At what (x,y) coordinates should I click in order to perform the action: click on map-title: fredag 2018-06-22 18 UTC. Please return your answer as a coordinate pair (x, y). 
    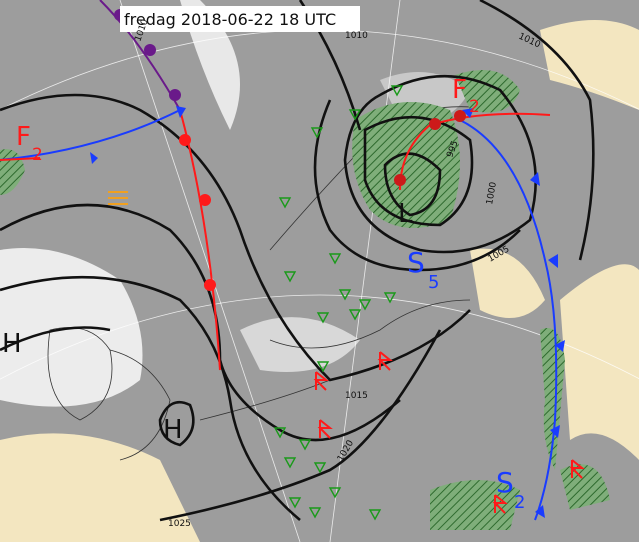
    Looking at the image, I should click on (230, 19).